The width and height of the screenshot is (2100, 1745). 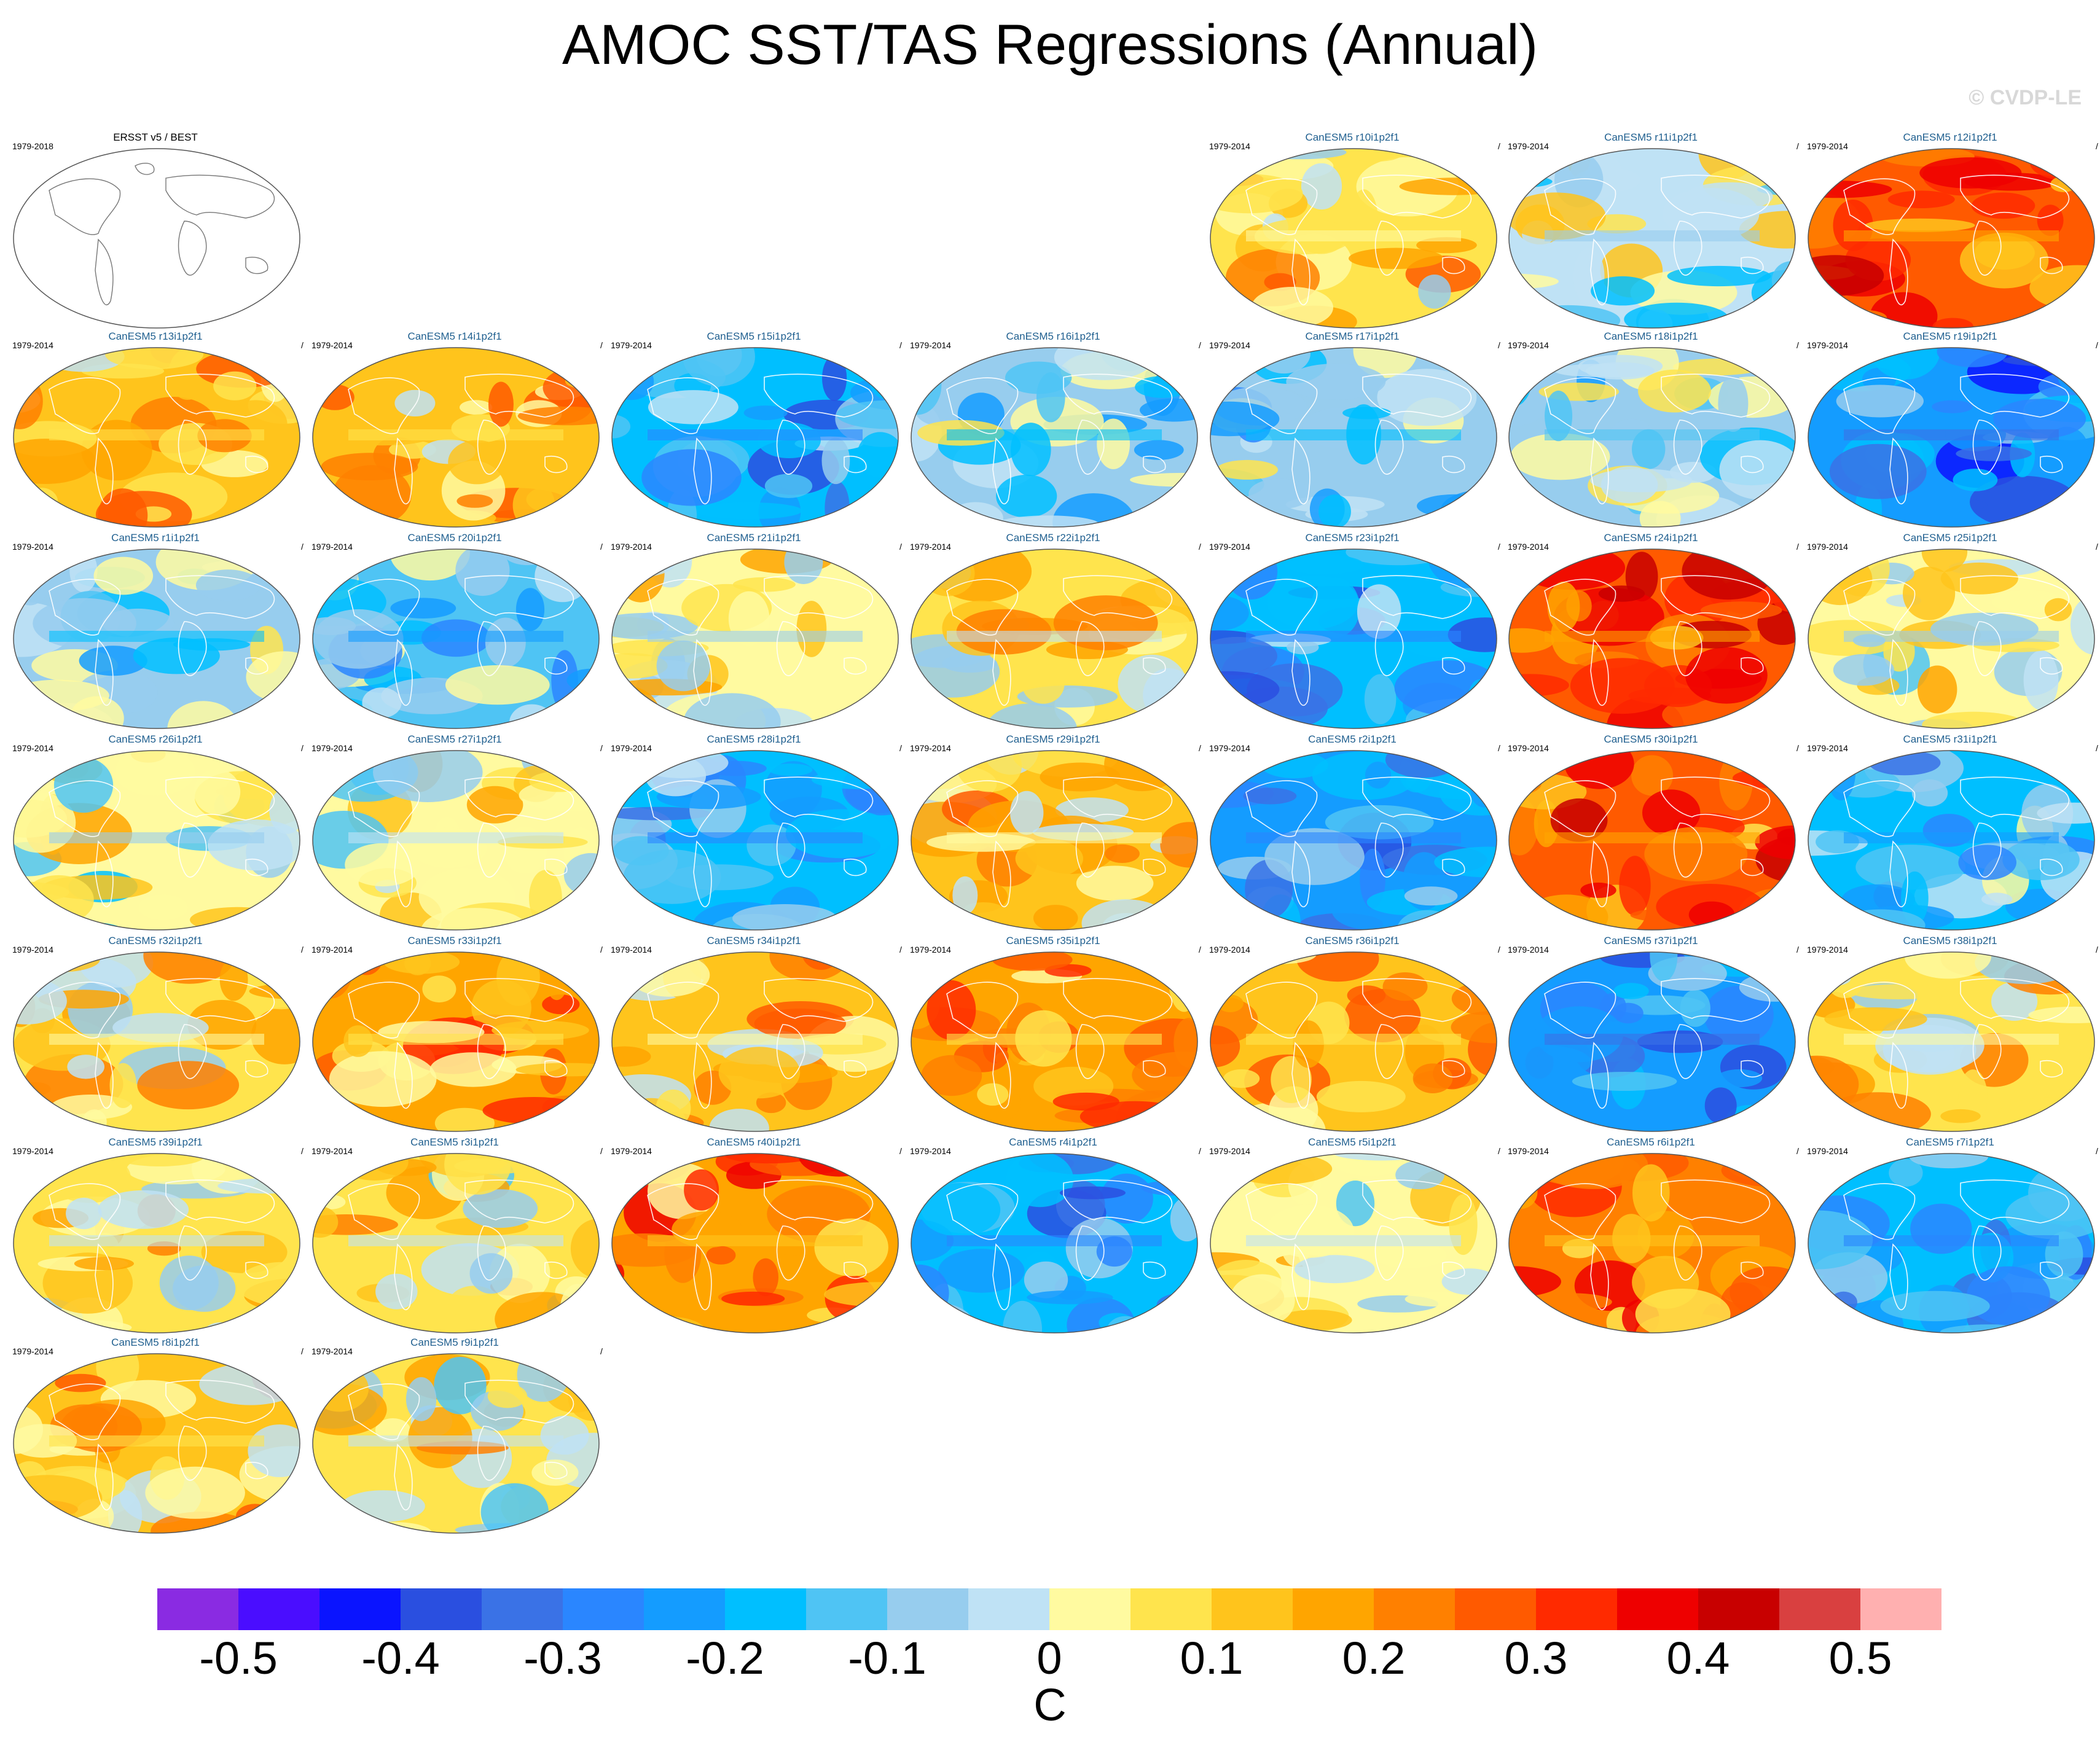 I want to click on panel-title: CanESM5 r40i1p2f1, so click(x=754, y=1142).